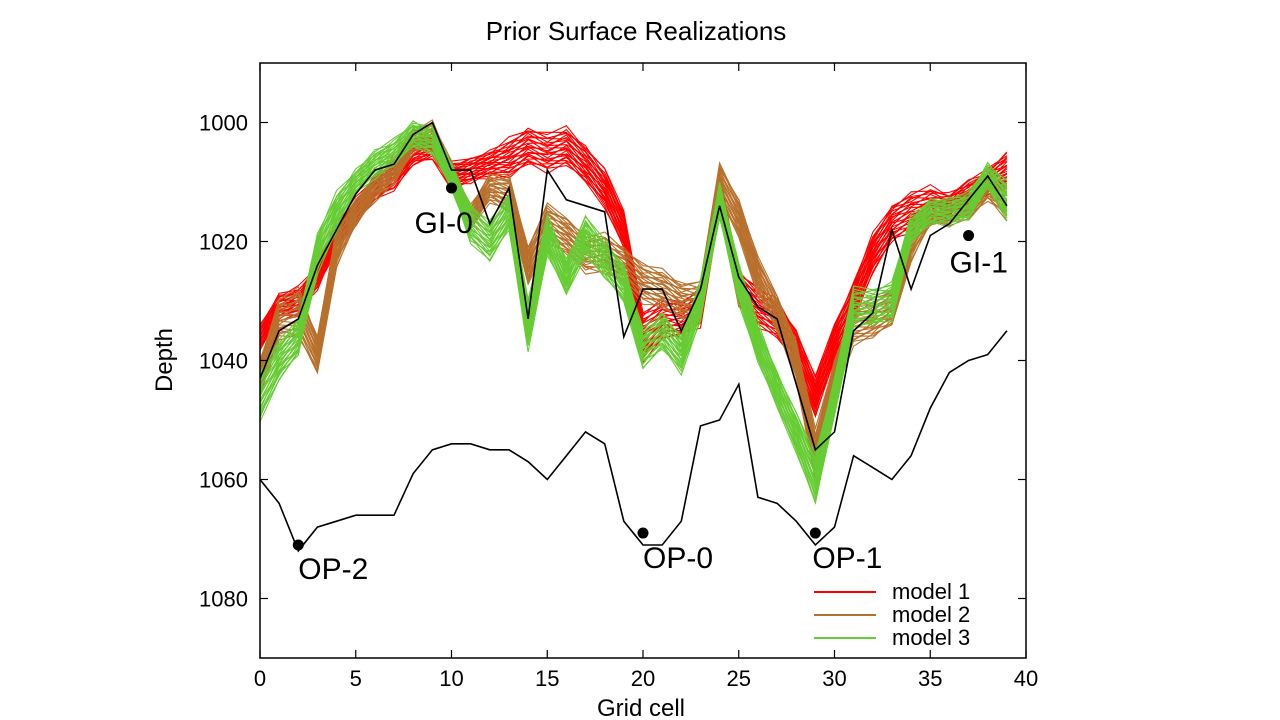 The image size is (1280, 720). I want to click on y-tick-label: 1020, so click(223, 242).